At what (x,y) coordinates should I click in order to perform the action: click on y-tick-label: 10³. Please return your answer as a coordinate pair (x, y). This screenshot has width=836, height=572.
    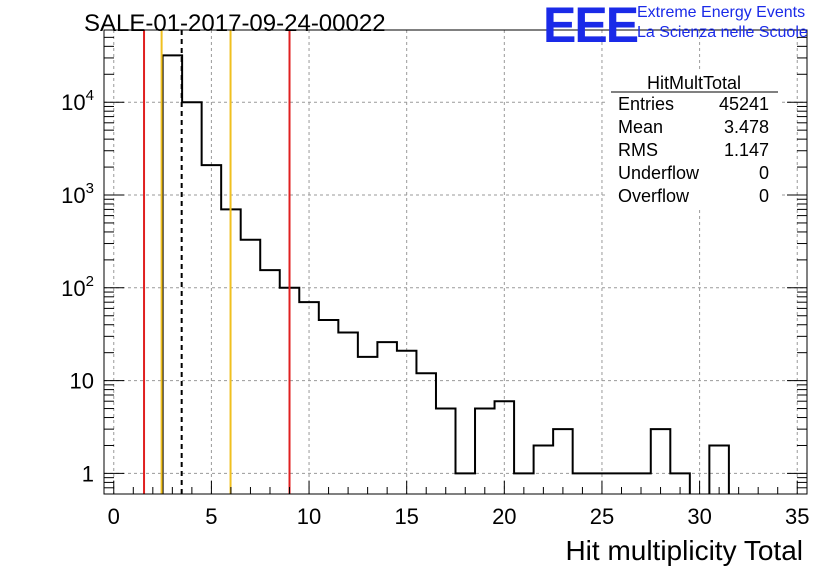
    Looking at the image, I should click on (77, 194).